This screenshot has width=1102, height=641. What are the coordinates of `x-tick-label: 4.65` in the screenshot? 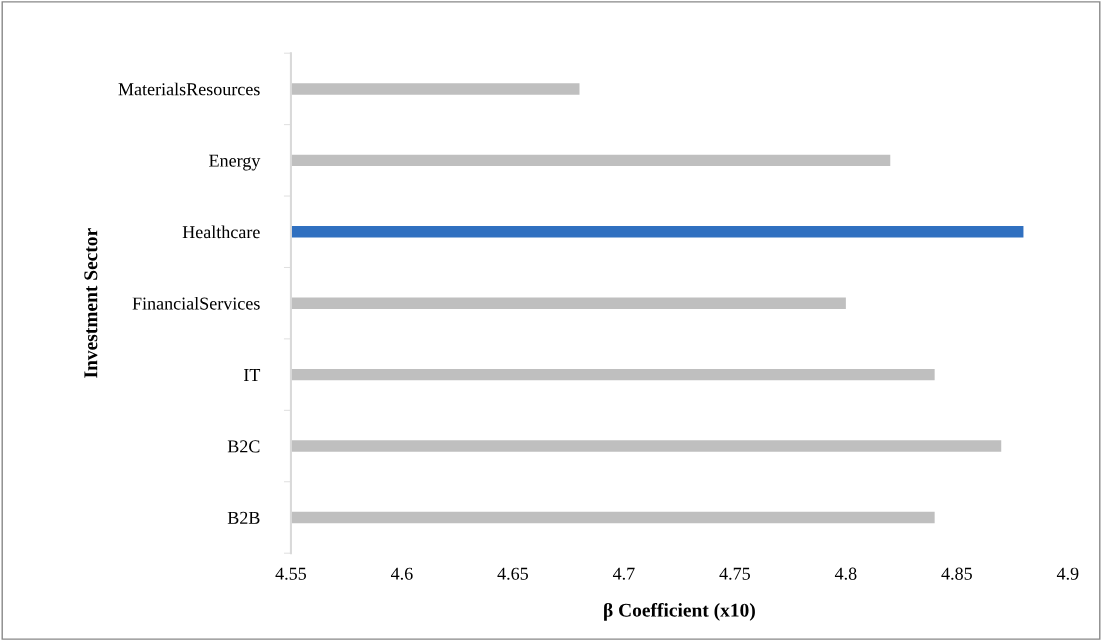 It's located at (512, 573).